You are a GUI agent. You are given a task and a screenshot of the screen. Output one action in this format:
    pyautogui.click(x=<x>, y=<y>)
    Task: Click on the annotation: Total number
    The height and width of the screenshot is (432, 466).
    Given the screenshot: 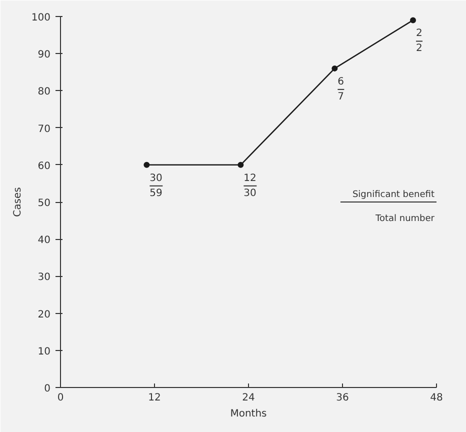 What is the action you would take?
    pyautogui.click(x=404, y=219)
    